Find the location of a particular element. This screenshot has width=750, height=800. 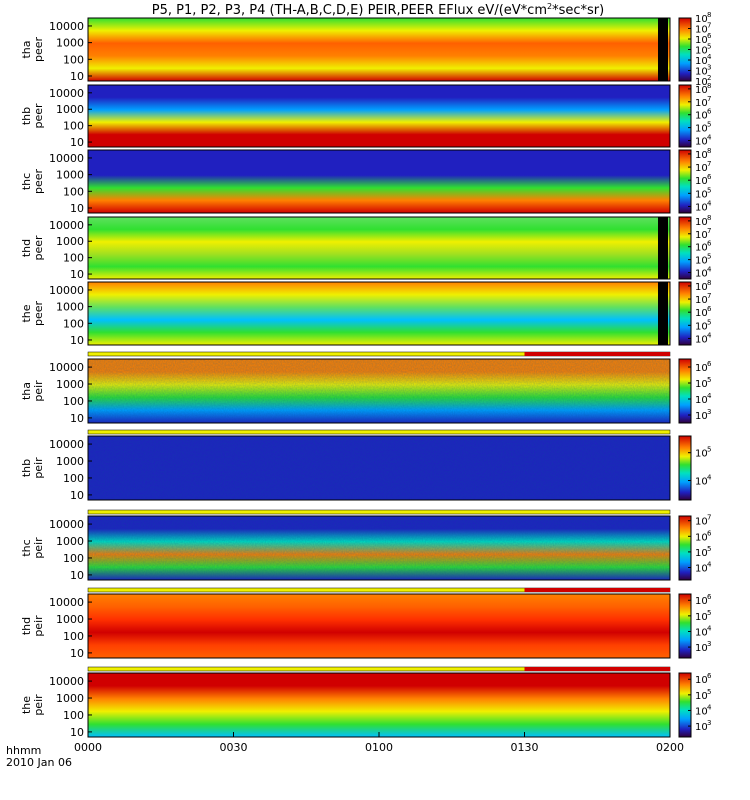

panel-label-probe: thb is located at coordinates (26, 468).